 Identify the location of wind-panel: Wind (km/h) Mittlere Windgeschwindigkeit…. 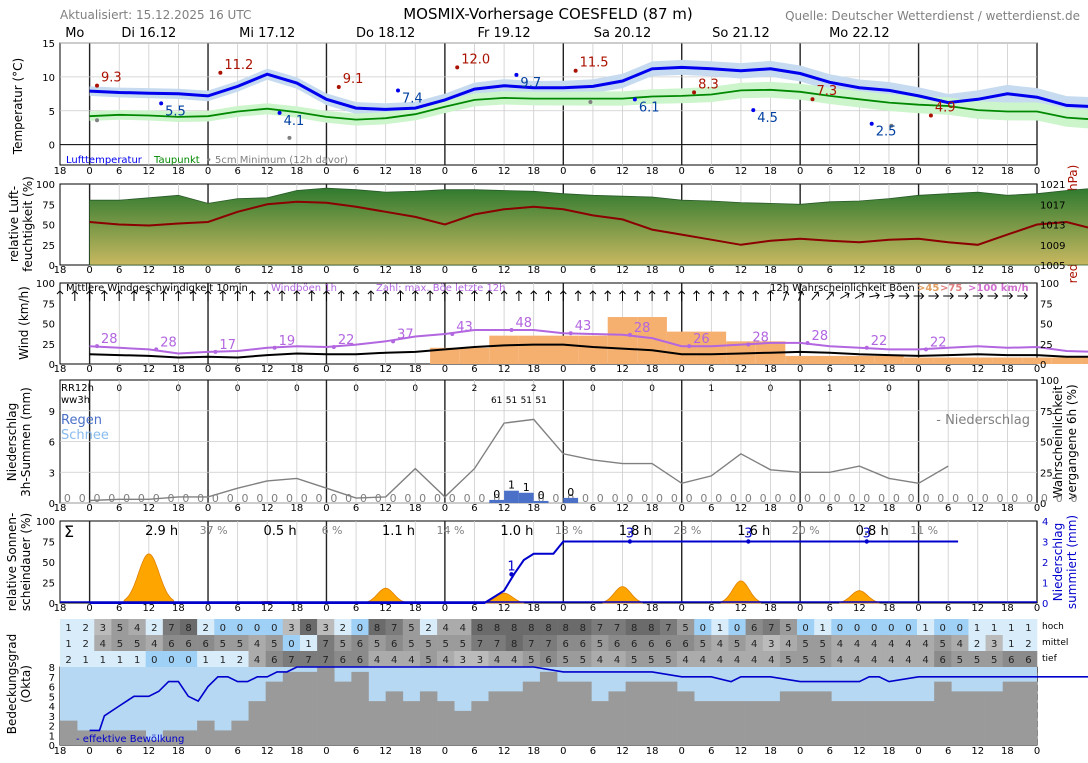
(523, 321).